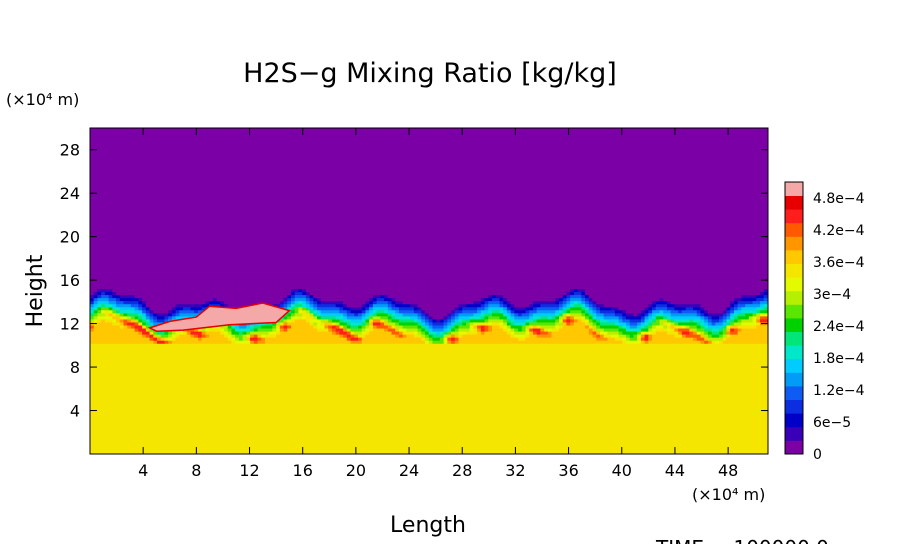 This screenshot has width=904, height=544. What do you see at coordinates (794, 229) in the screenshot?
I see `colorbar-swatch` at bounding box center [794, 229].